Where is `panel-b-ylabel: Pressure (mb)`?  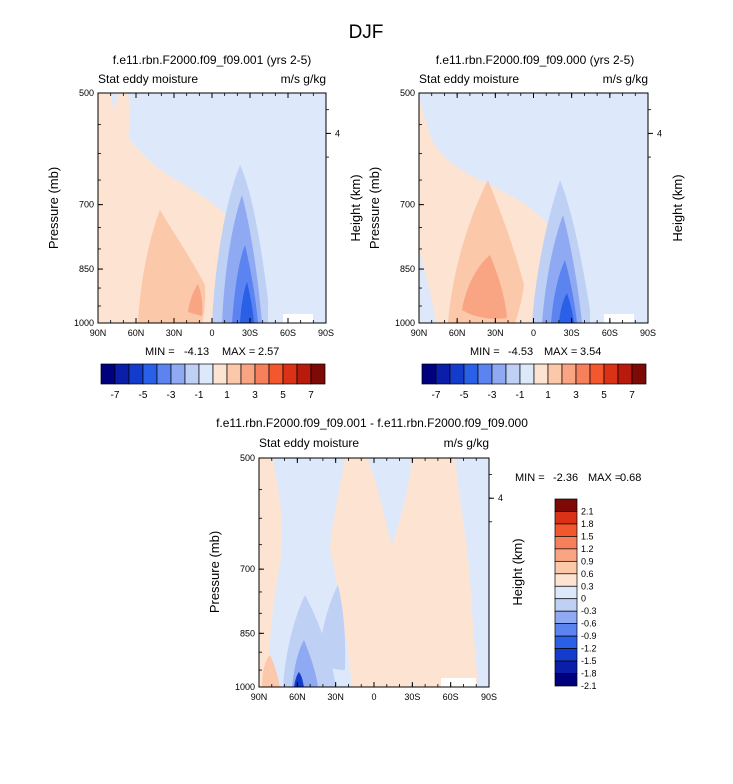 panel-b-ylabel: Pressure (mb) is located at coordinates (374, 208).